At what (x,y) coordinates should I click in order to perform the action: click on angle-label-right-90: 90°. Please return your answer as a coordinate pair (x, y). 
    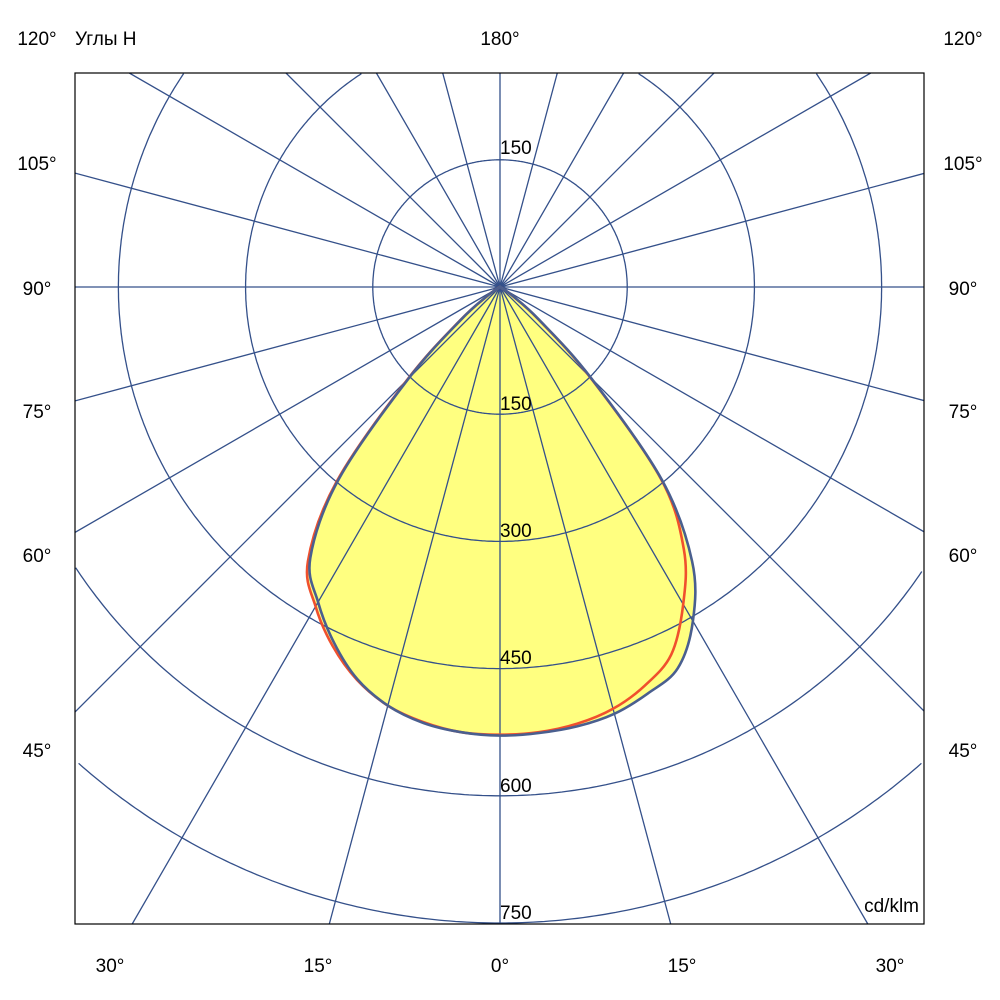
    Looking at the image, I should click on (963, 289).